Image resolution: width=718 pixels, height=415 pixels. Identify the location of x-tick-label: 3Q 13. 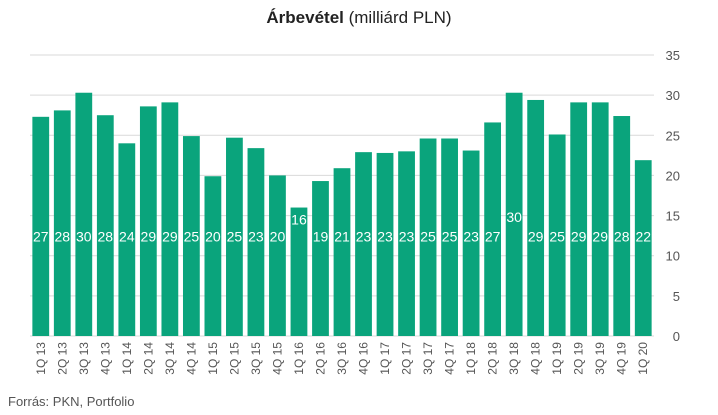
(84, 358).